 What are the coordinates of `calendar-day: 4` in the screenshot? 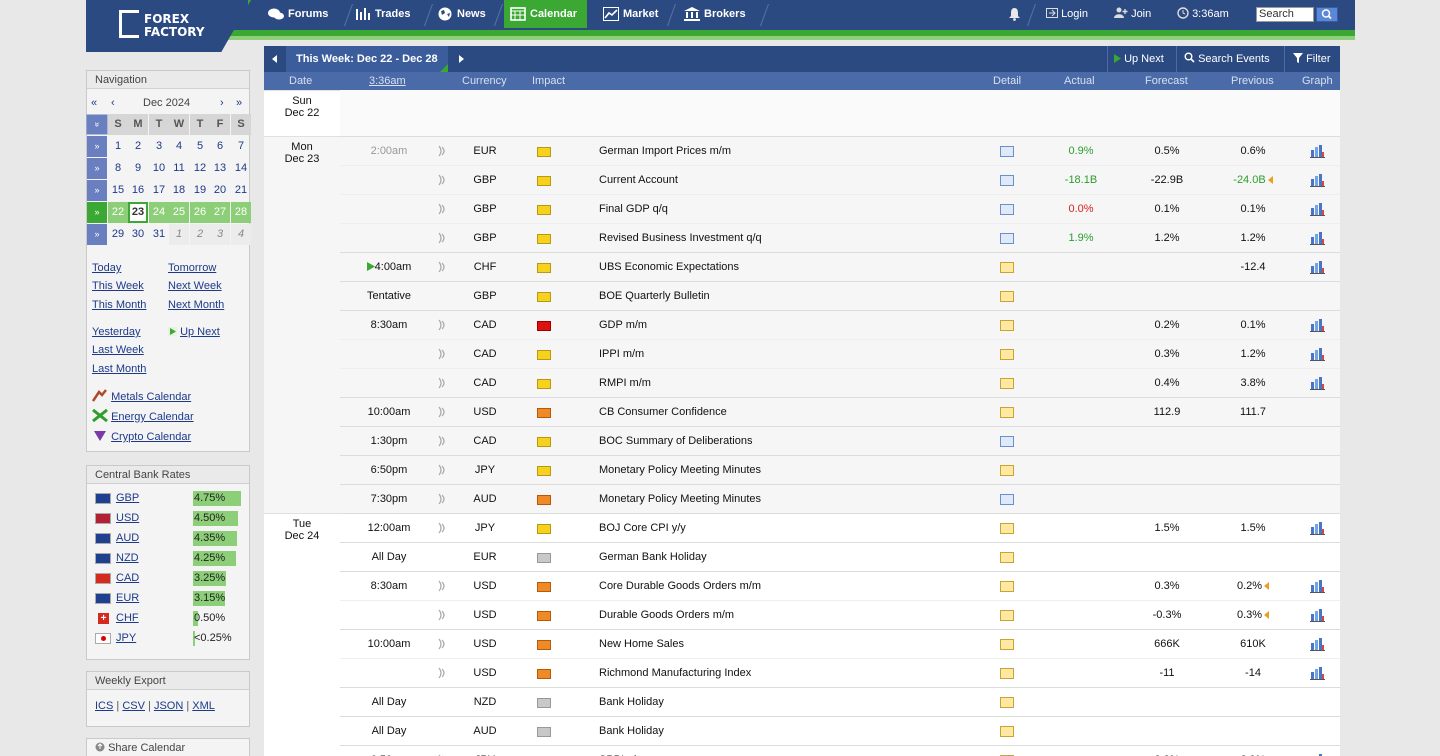 It's located at (241, 234).